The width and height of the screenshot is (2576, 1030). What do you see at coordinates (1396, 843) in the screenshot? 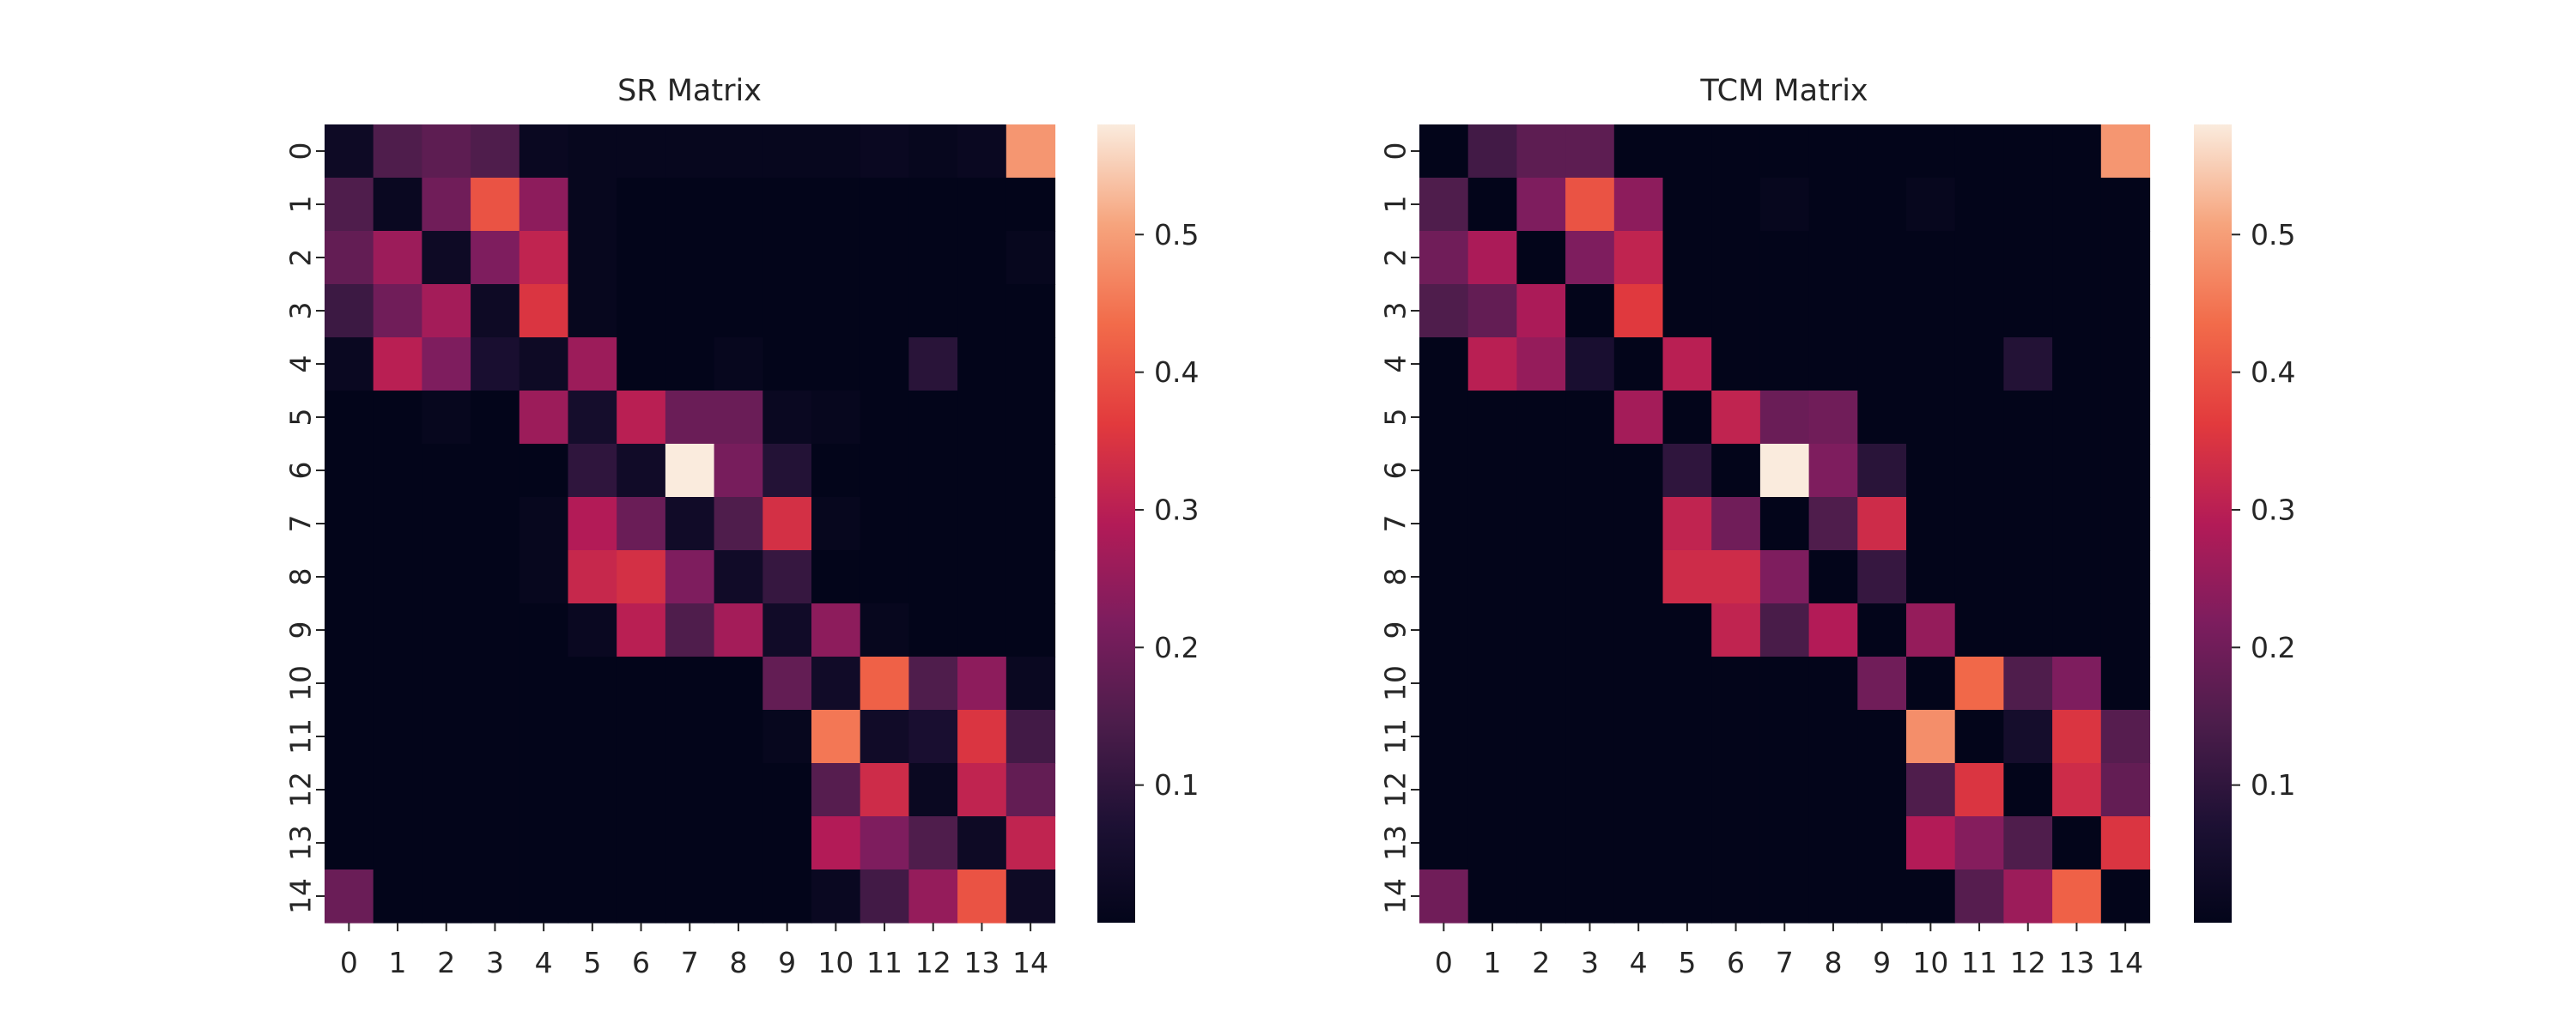
I see `y-tick-label: 13` at bounding box center [1396, 843].